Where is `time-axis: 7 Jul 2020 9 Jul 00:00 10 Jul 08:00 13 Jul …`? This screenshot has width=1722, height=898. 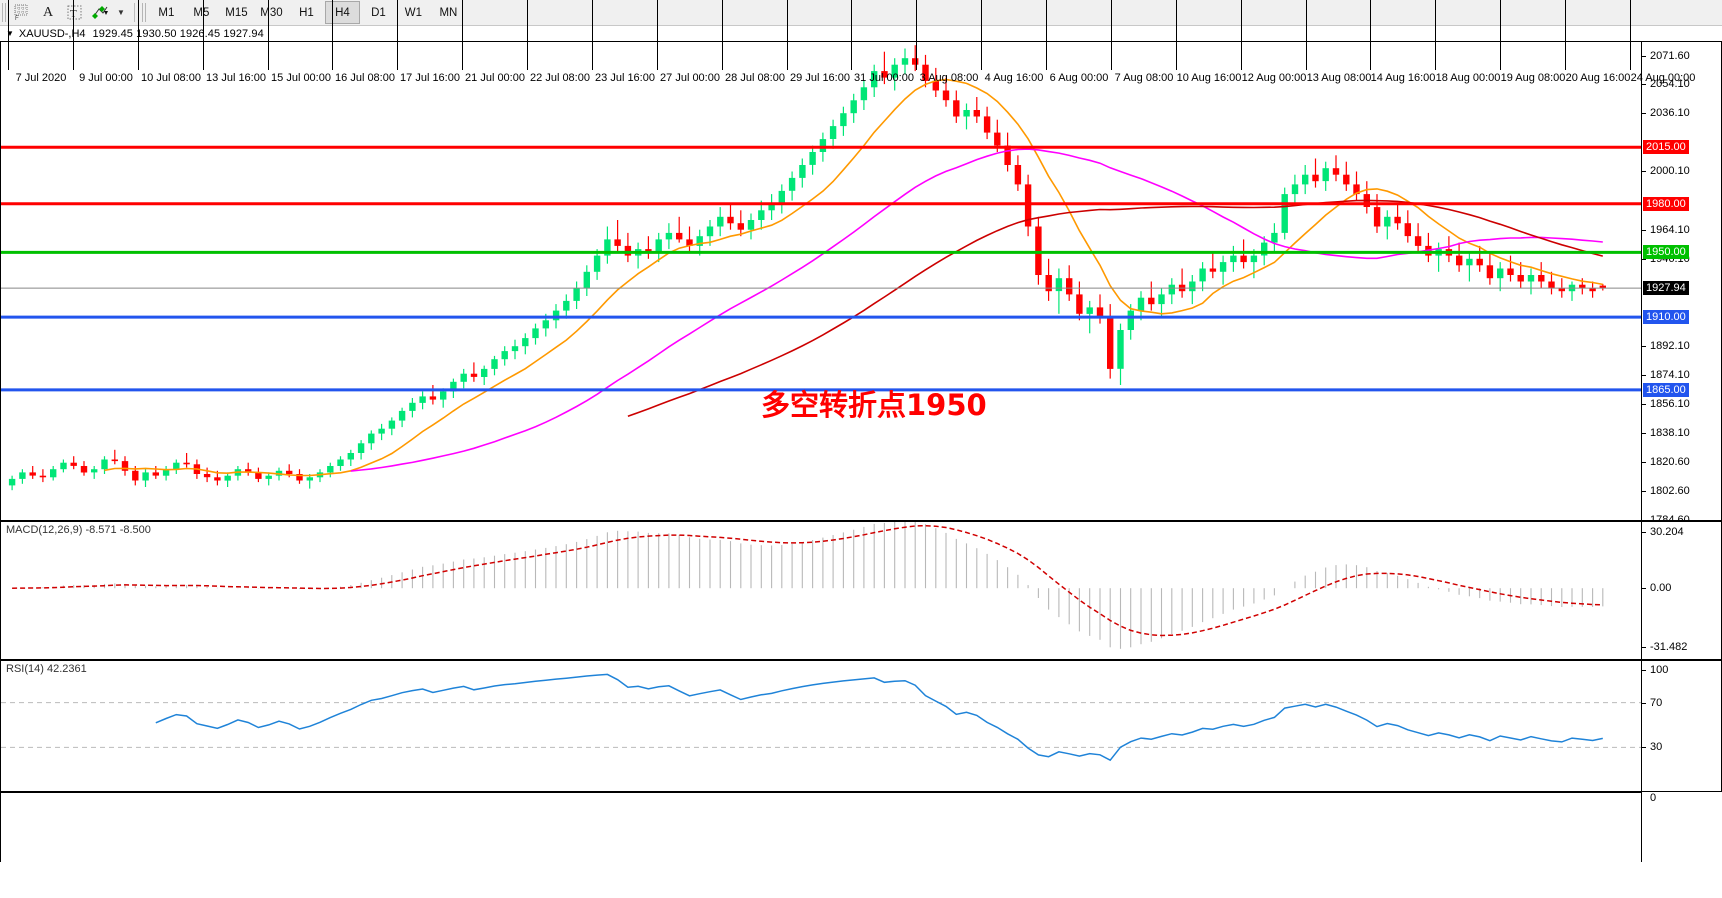 time-axis: 7 Jul 2020 9 Jul 00:00 10 Jul 08:00 13 Jul … is located at coordinates (847, 53).